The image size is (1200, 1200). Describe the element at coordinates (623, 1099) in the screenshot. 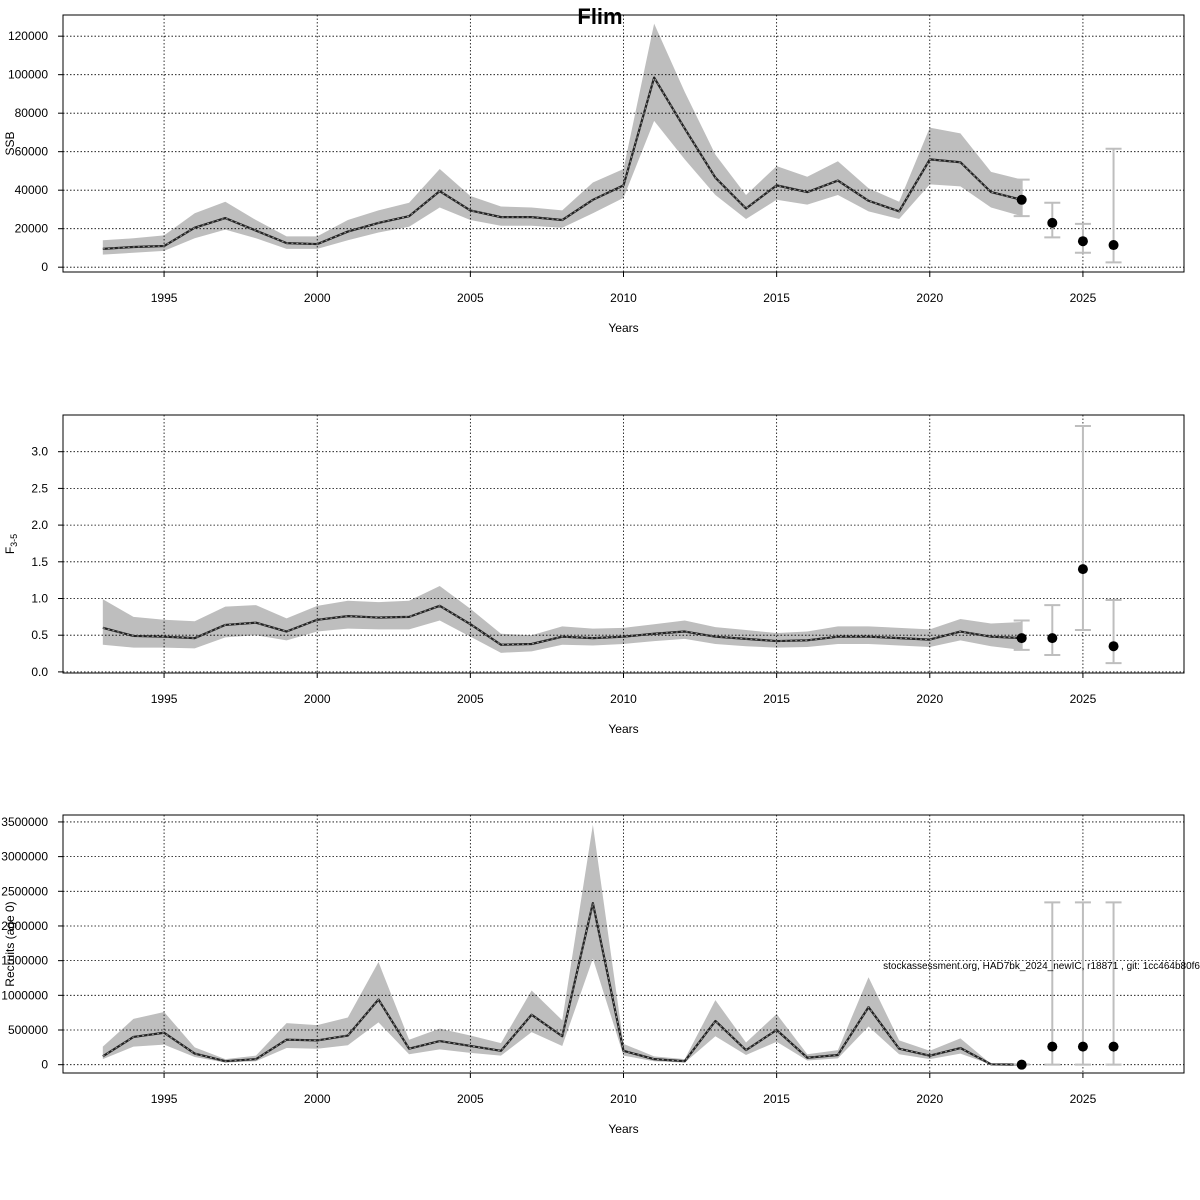

I see `recruits-x-tick-label-2010: 2010` at that location.